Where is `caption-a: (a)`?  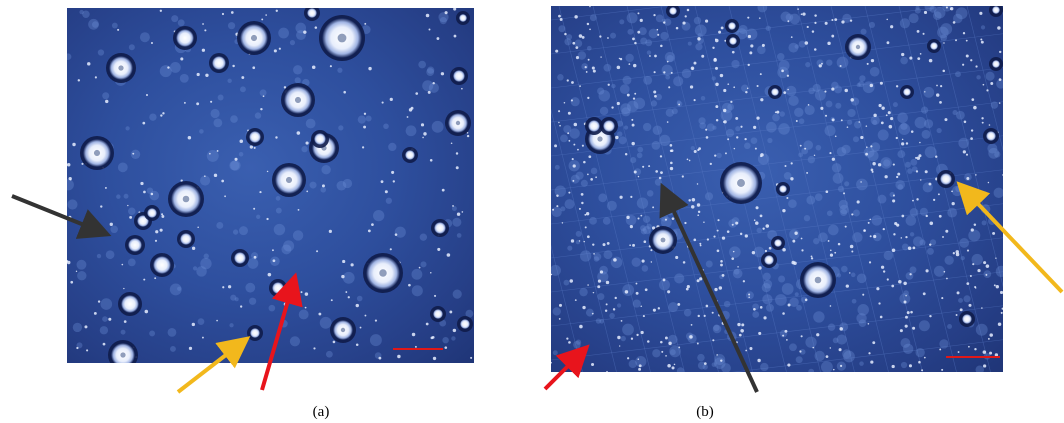
caption-a: (a) is located at coordinates (321, 412).